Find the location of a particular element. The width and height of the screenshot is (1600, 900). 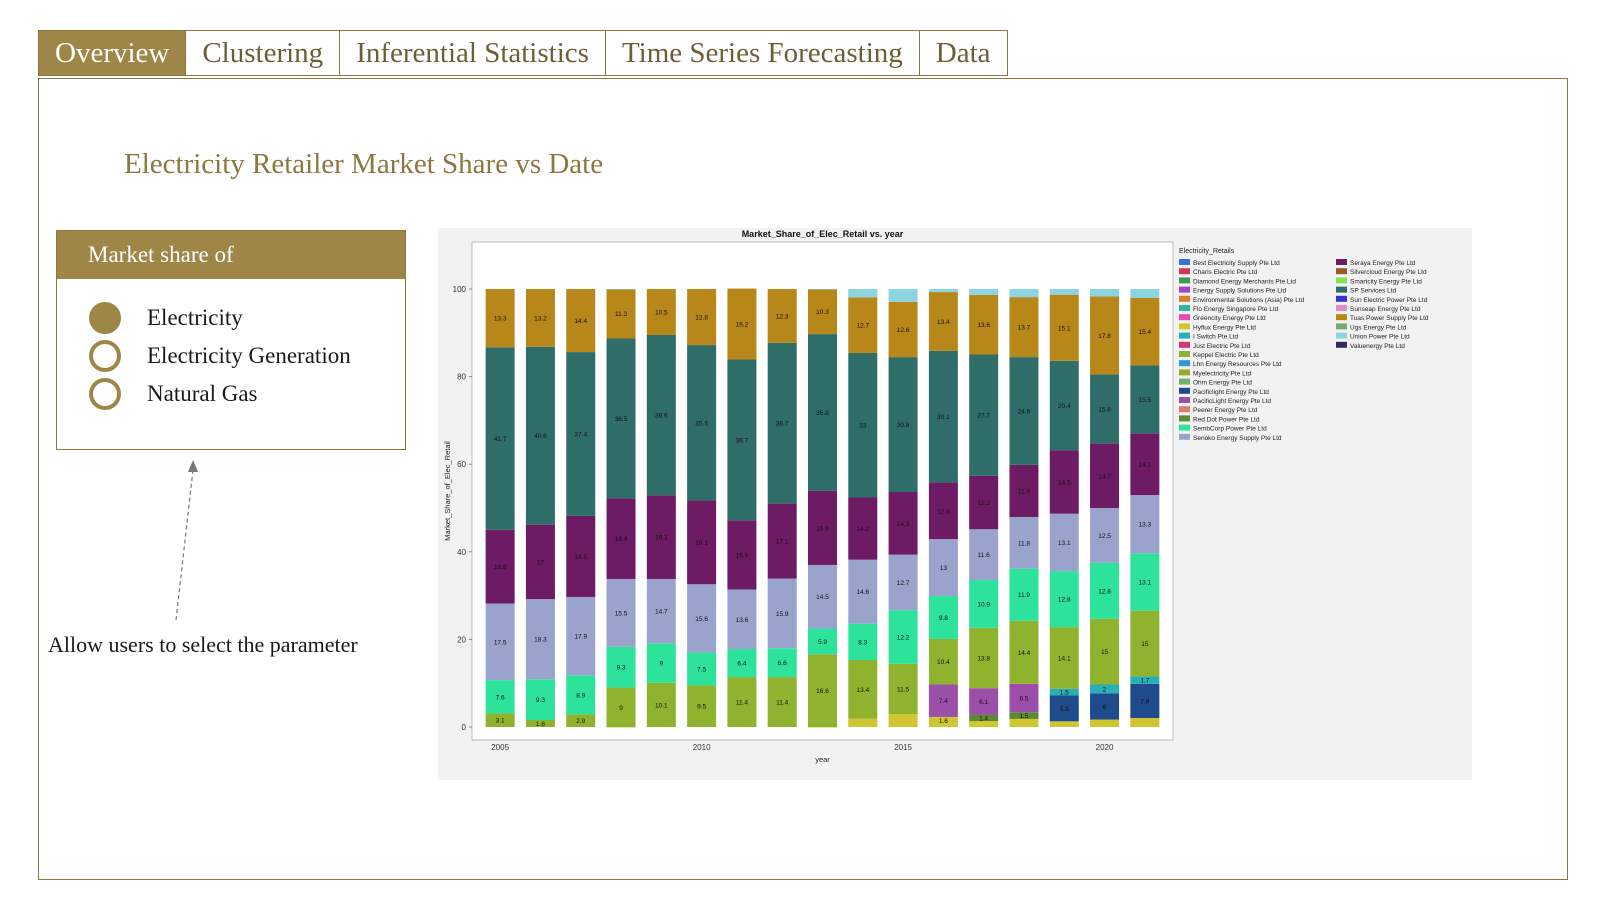

data-label: 35.8 is located at coordinates (822, 413).